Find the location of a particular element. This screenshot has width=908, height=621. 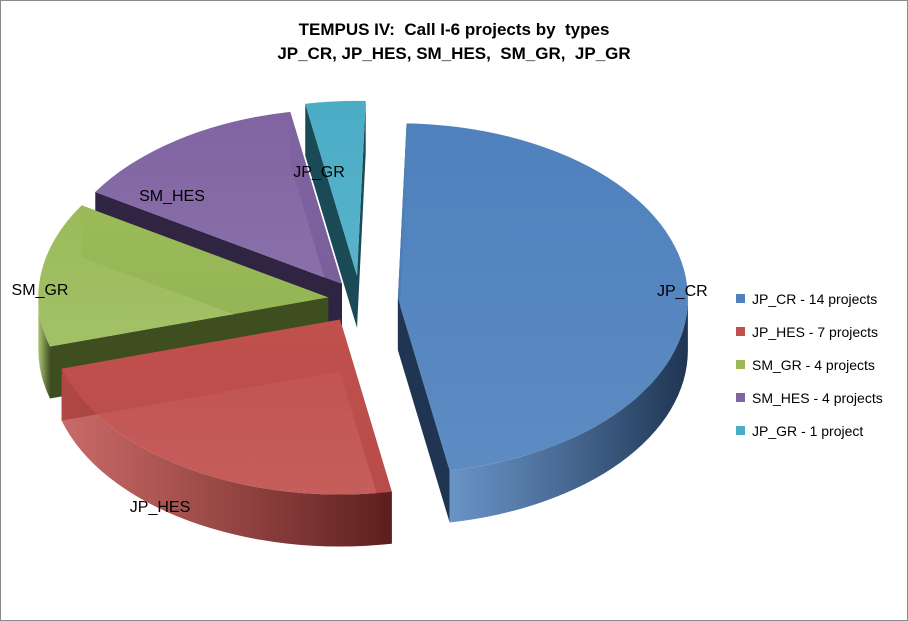

slice-label-jp-gr: JP_GR is located at coordinates (319, 172).